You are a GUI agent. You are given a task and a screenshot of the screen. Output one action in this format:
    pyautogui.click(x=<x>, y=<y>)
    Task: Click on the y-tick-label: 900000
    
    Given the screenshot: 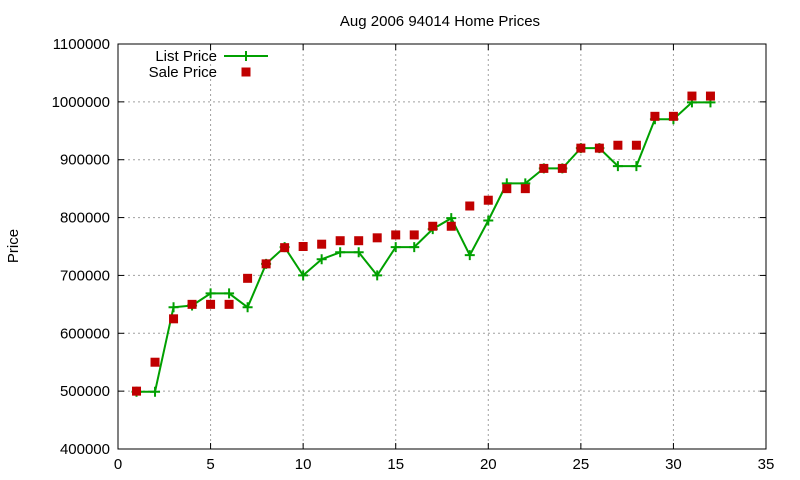 What is the action you would take?
    pyautogui.click(x=85, y=160)
    